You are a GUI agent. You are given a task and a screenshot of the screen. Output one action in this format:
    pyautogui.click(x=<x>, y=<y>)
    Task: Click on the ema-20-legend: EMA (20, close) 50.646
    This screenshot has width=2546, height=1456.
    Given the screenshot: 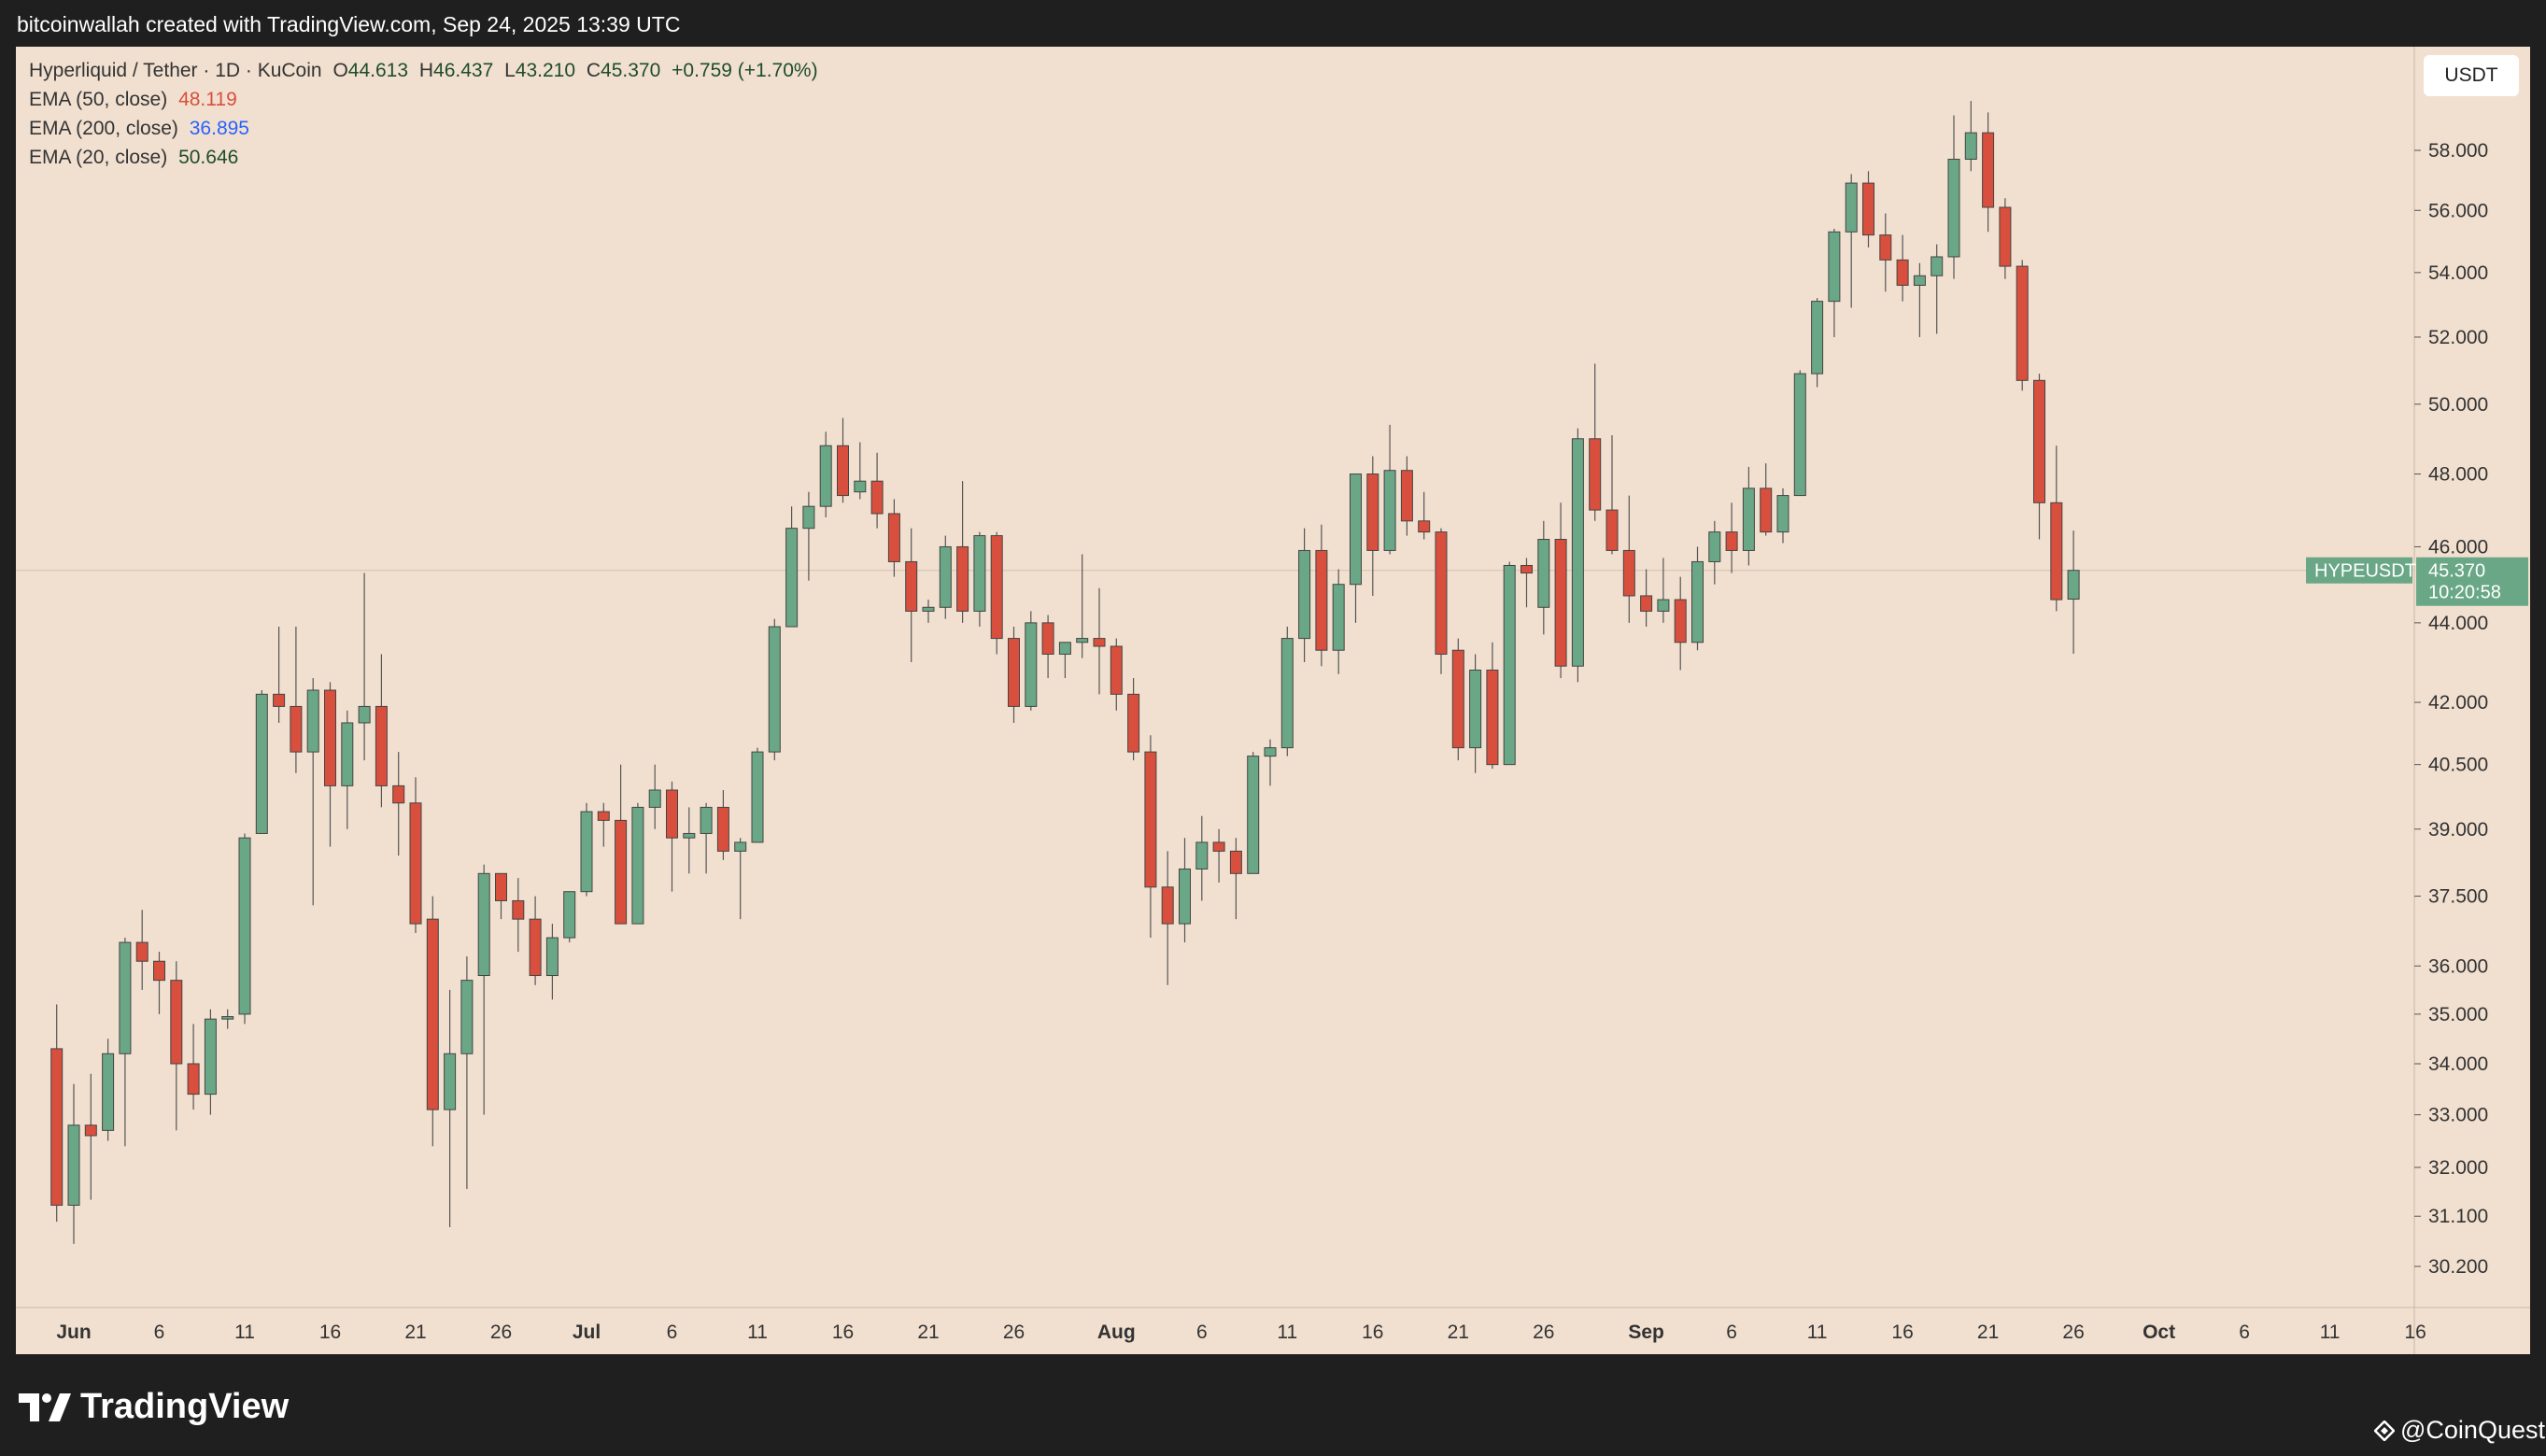 What is the action you would take?
    pyautogui.click(x=137, y=158)
    